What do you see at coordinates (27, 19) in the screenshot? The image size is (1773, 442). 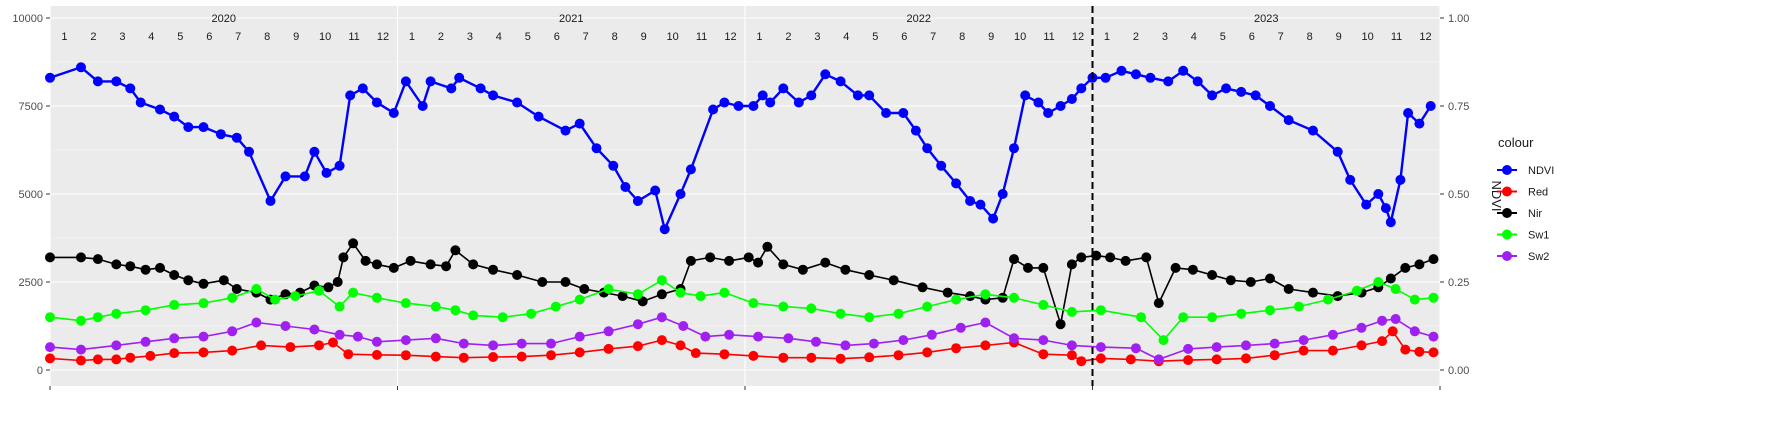 I see `y-tick-label: 10000` at bounding box center [27, 19].